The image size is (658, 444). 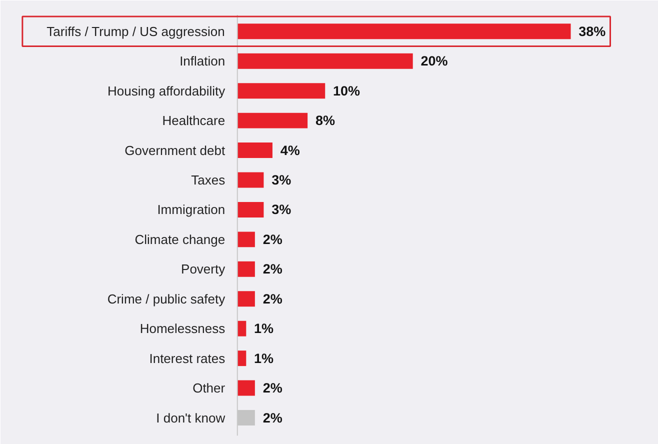 What do you see at coordinates (434, 61) in the screenshot?
I see `data-label: 20%` at bounding box center [434, 61].